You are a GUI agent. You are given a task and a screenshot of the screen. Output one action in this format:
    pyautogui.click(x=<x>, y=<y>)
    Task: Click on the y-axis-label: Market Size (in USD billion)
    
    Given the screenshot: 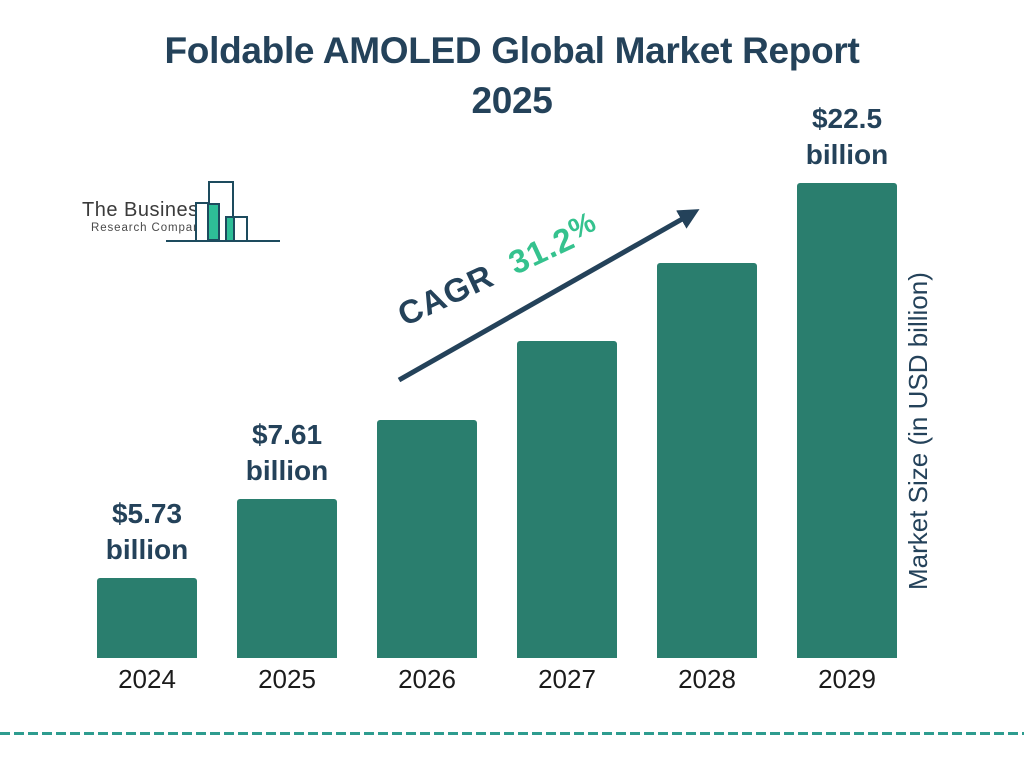 What is the action you would take?
    pyautogui.click(x=918, y=431)
    